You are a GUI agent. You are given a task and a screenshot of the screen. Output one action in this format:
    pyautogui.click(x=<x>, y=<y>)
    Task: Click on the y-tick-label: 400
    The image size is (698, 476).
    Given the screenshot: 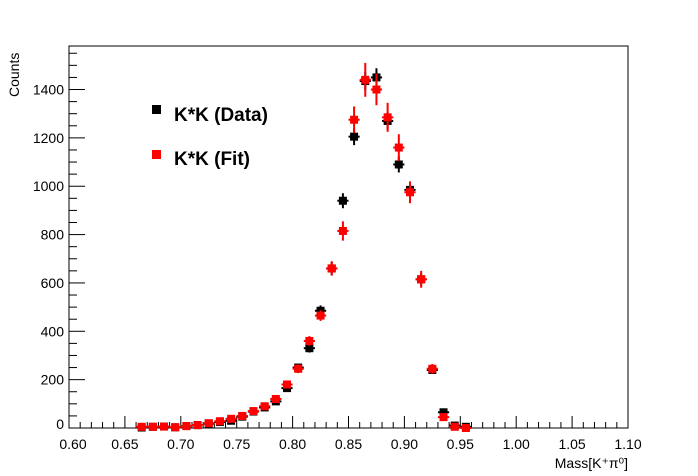 What is the action you would take?
    pyautogui.click(x=53, y=331)
    